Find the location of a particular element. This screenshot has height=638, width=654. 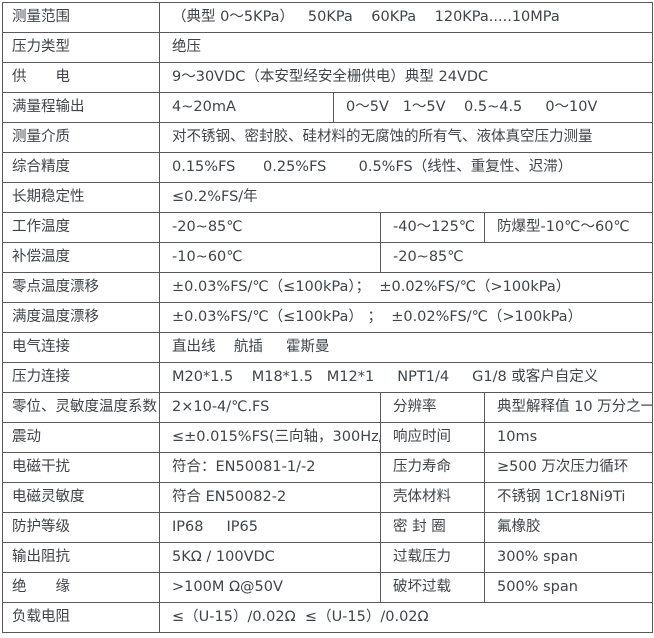

spec-label-cell: 综合精度 is located at coordinates (81, 167).